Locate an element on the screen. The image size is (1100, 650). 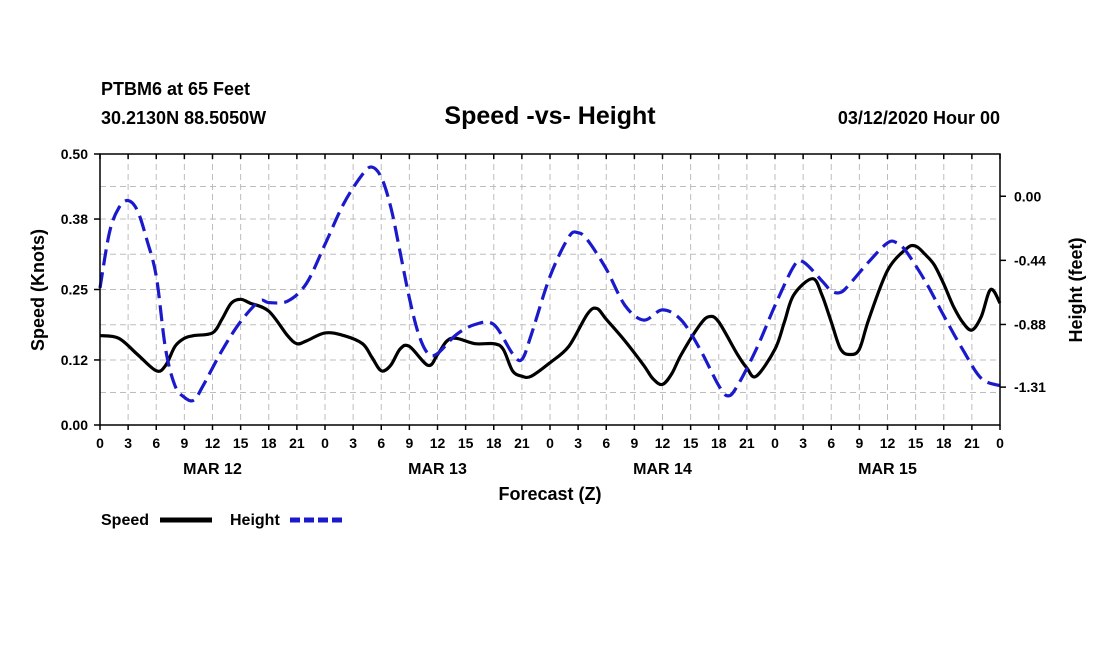
y-tick-label: 0.25 is located at coordinates (74, 290).